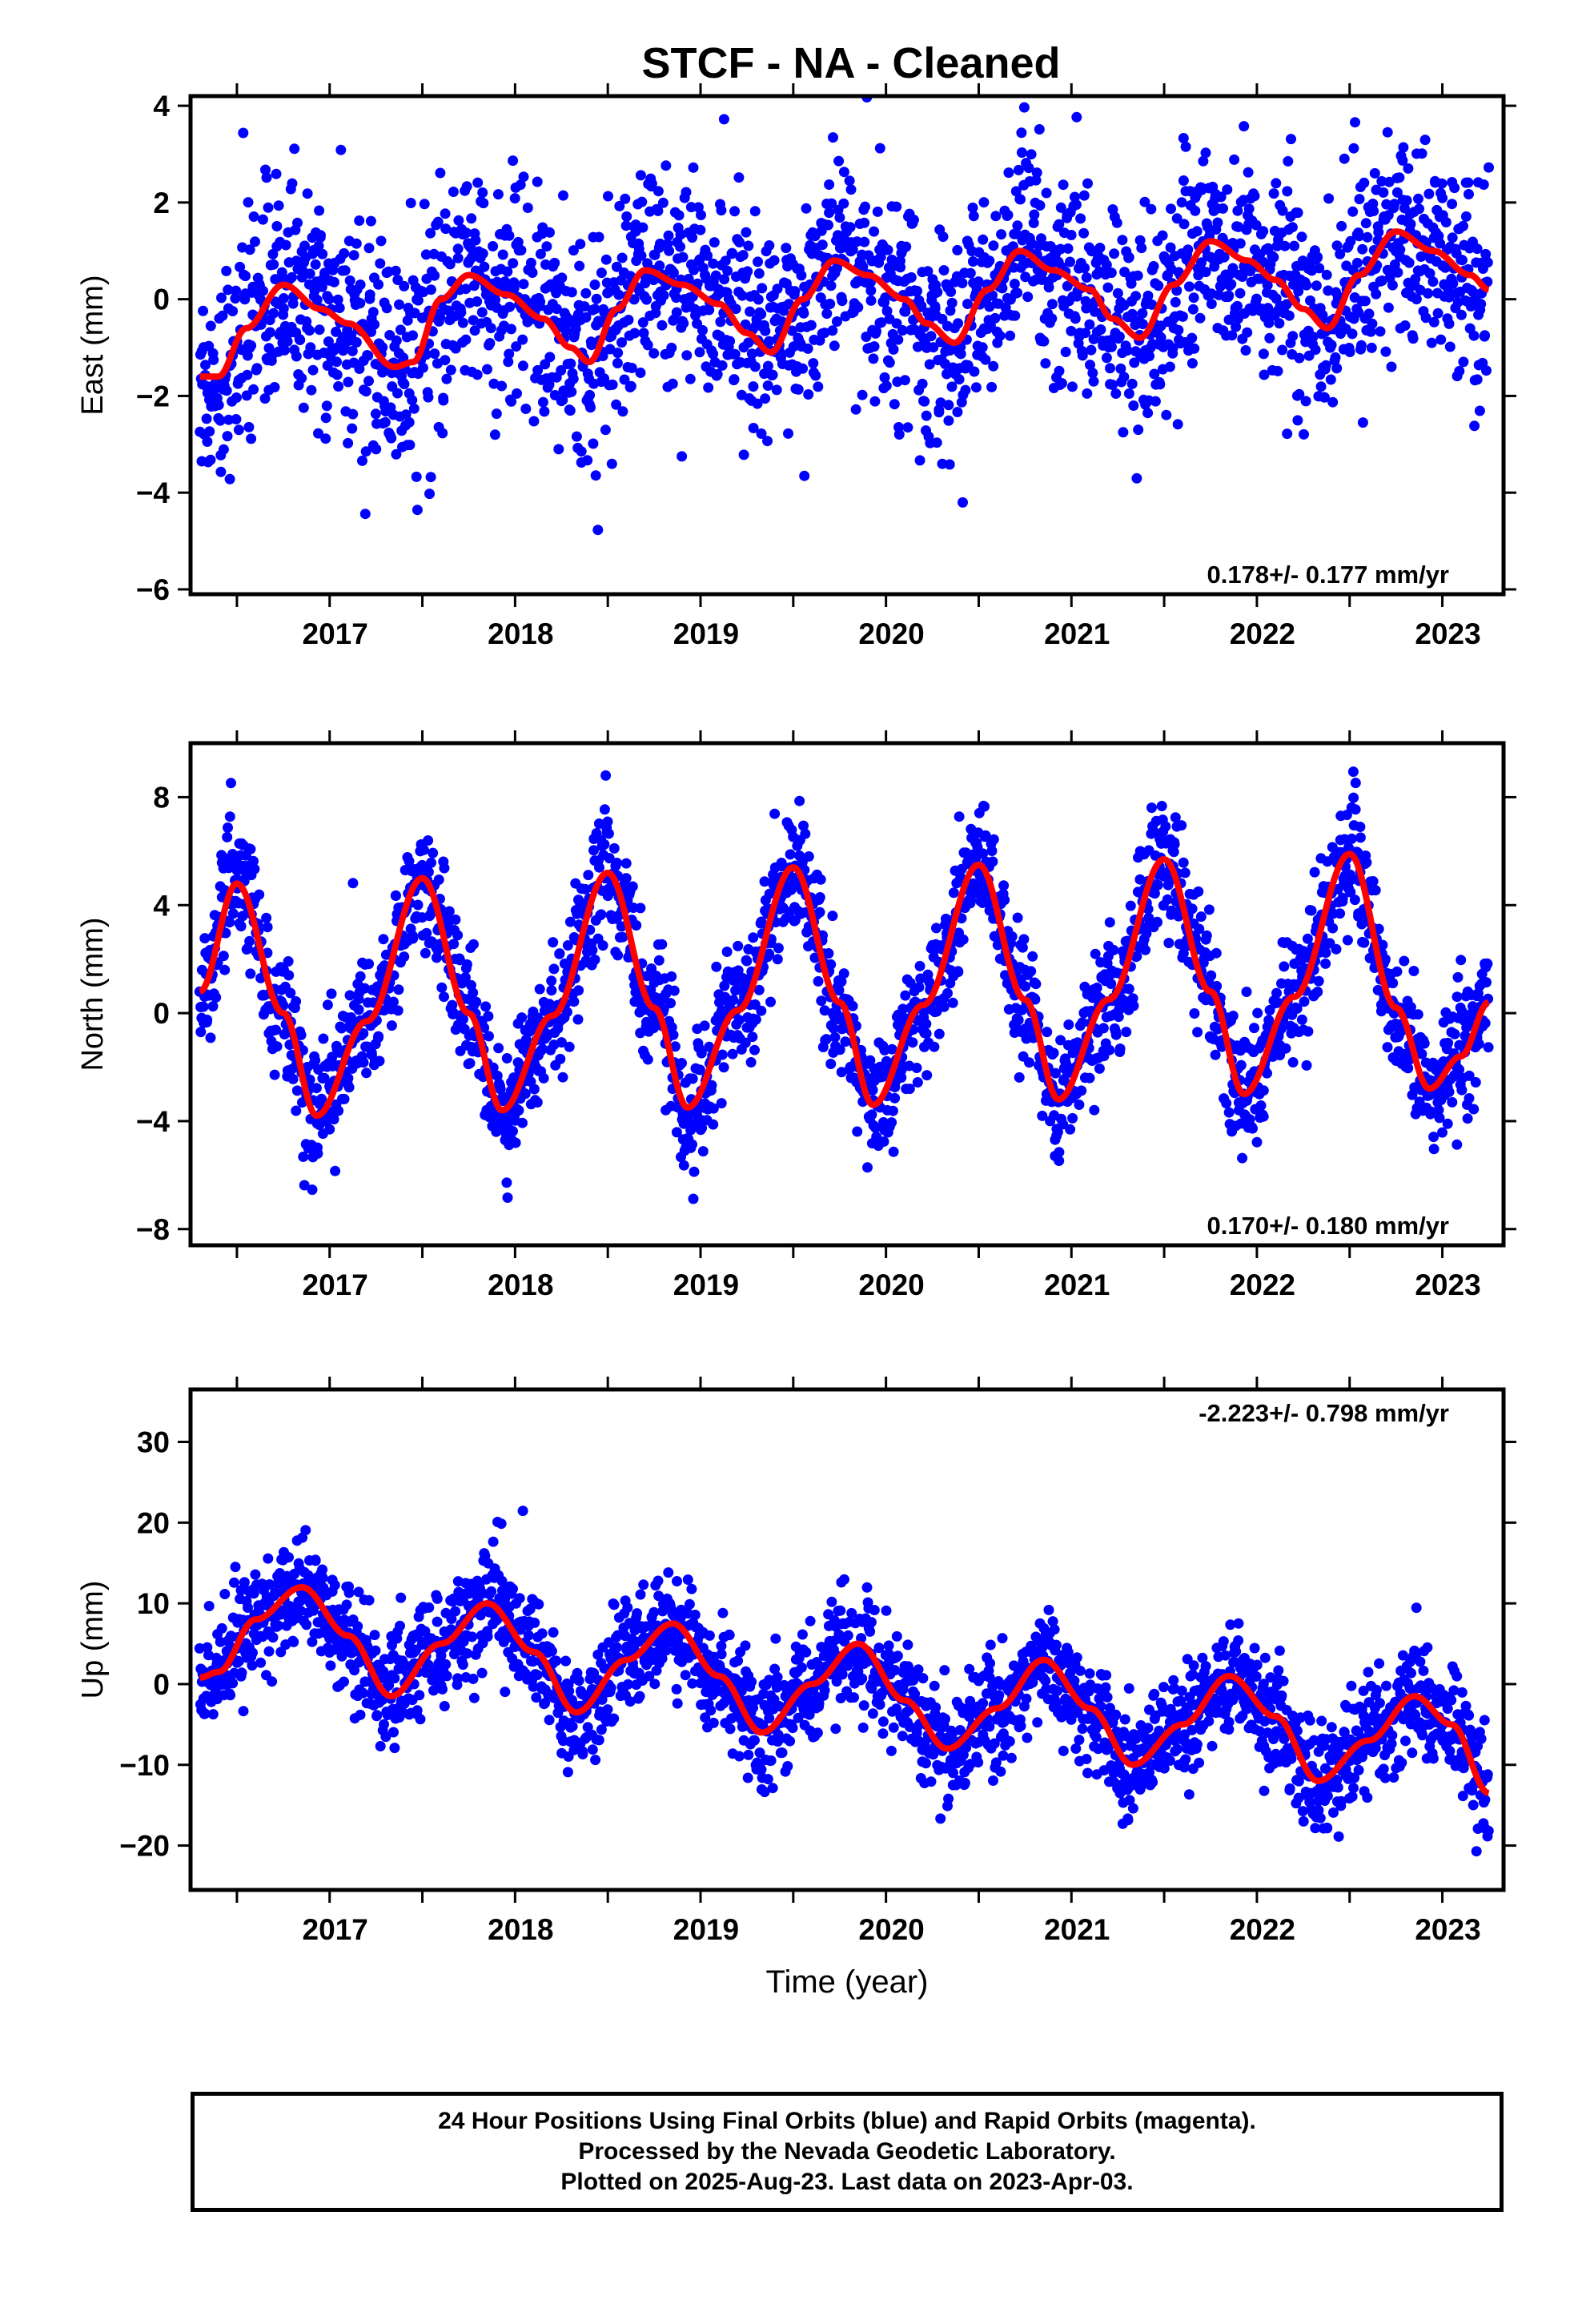 This screenshot has height=2324, width=1582. Describe the element at coordinates (153, 1229) in the screenshot. I see `y-tick-label: −8` at that location.